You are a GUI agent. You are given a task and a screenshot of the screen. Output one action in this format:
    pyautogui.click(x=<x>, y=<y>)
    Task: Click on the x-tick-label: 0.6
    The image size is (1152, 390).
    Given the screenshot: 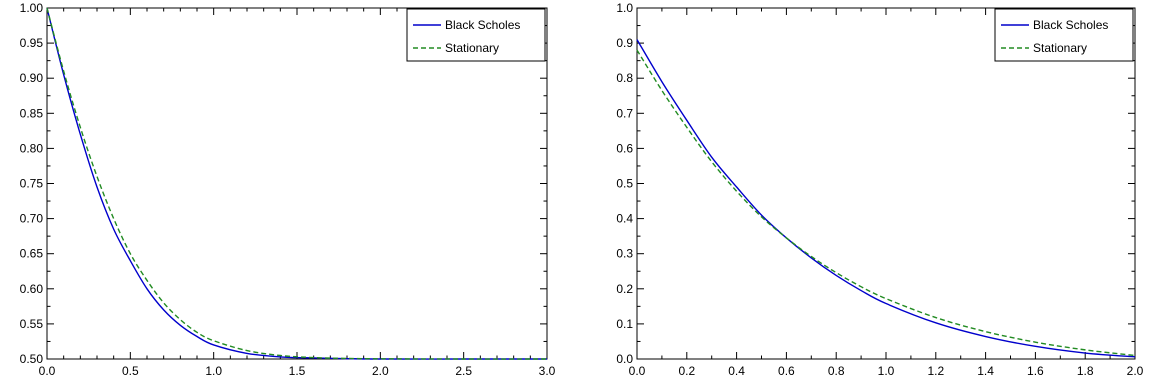 What is the action you would take?
    pyautogui.click(x=786, y=371)
    